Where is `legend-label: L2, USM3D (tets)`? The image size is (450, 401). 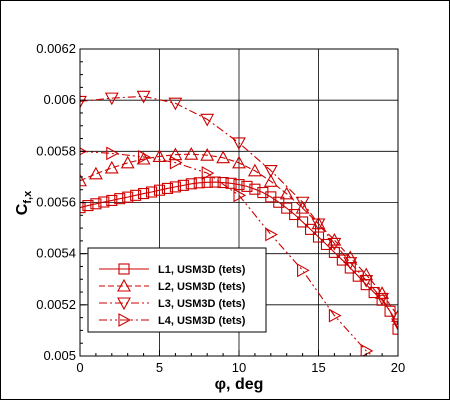
legend-label: L2, USM3D (tets) is located at coordinates (202, 287).